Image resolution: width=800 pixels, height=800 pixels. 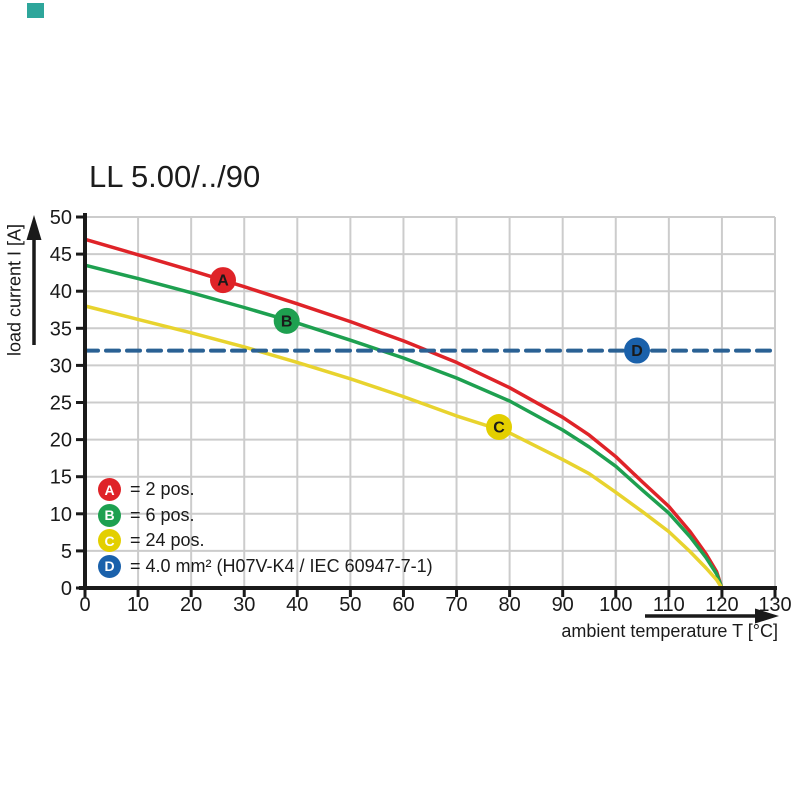 What do you see at coordinates (767, 616) in the screenshot?
I see `x-axis-arrow-icon` at bounding box center [767, 616].